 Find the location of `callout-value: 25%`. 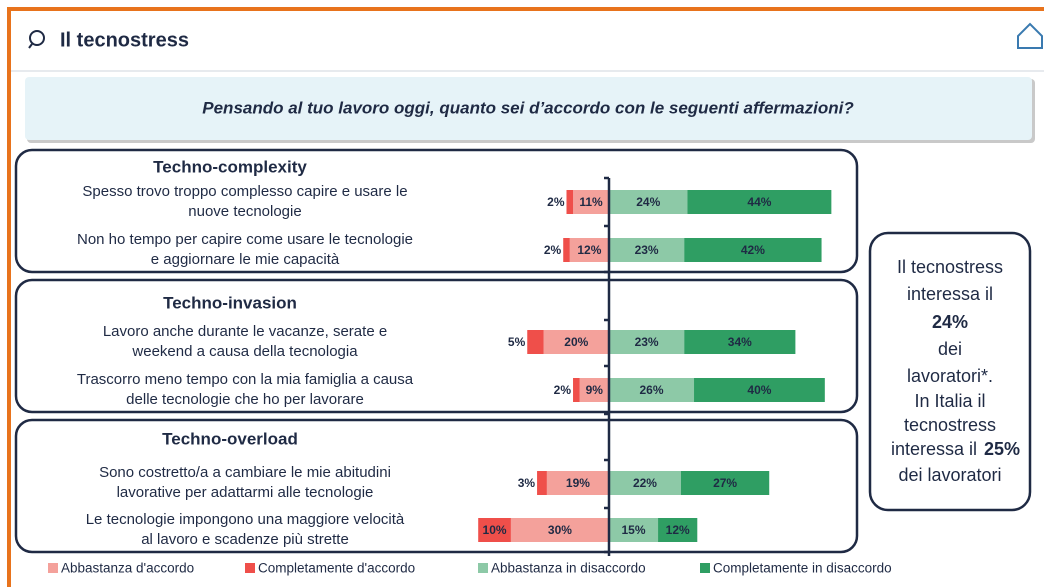

callout-value: 25% is located at coordinates (1002, 449).